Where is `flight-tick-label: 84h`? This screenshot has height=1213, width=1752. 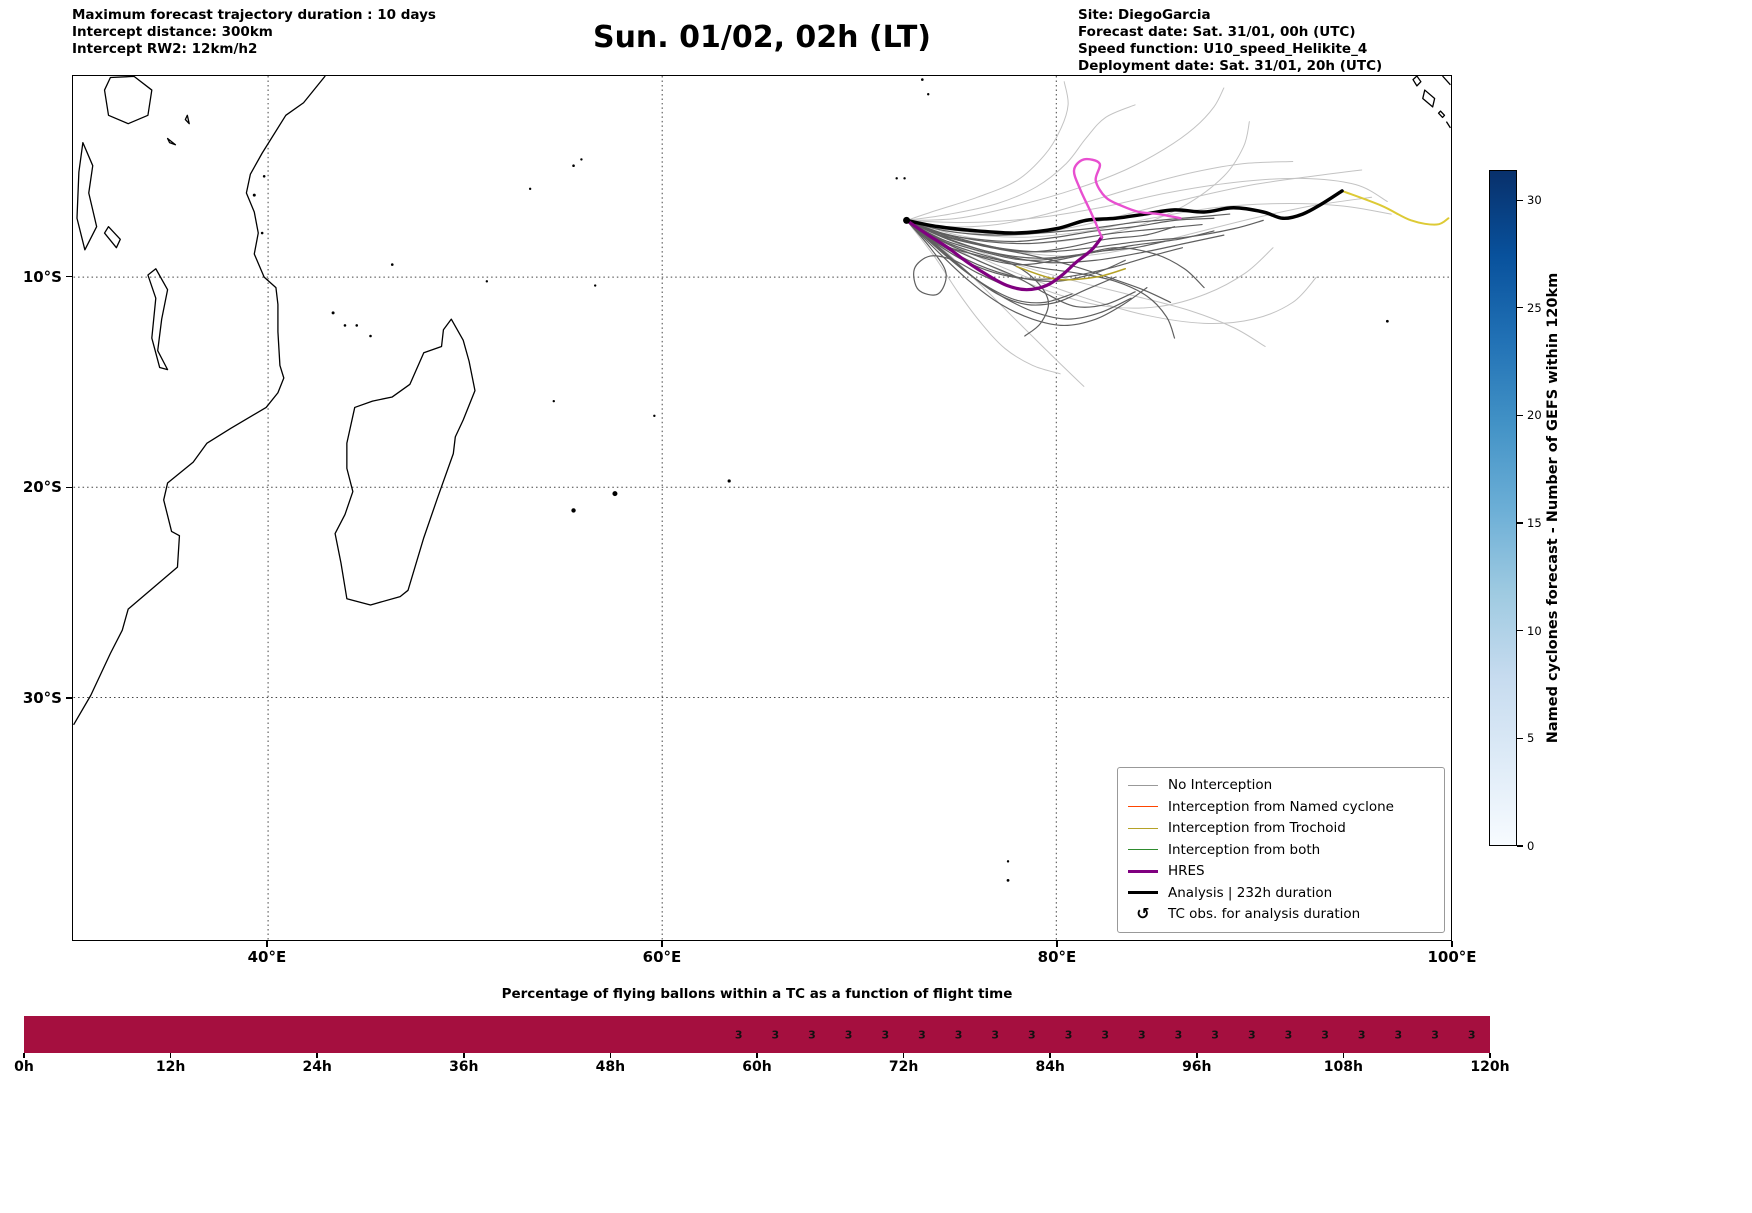
flight-tick-label: 84h is located at coordinates (1050, 1067).